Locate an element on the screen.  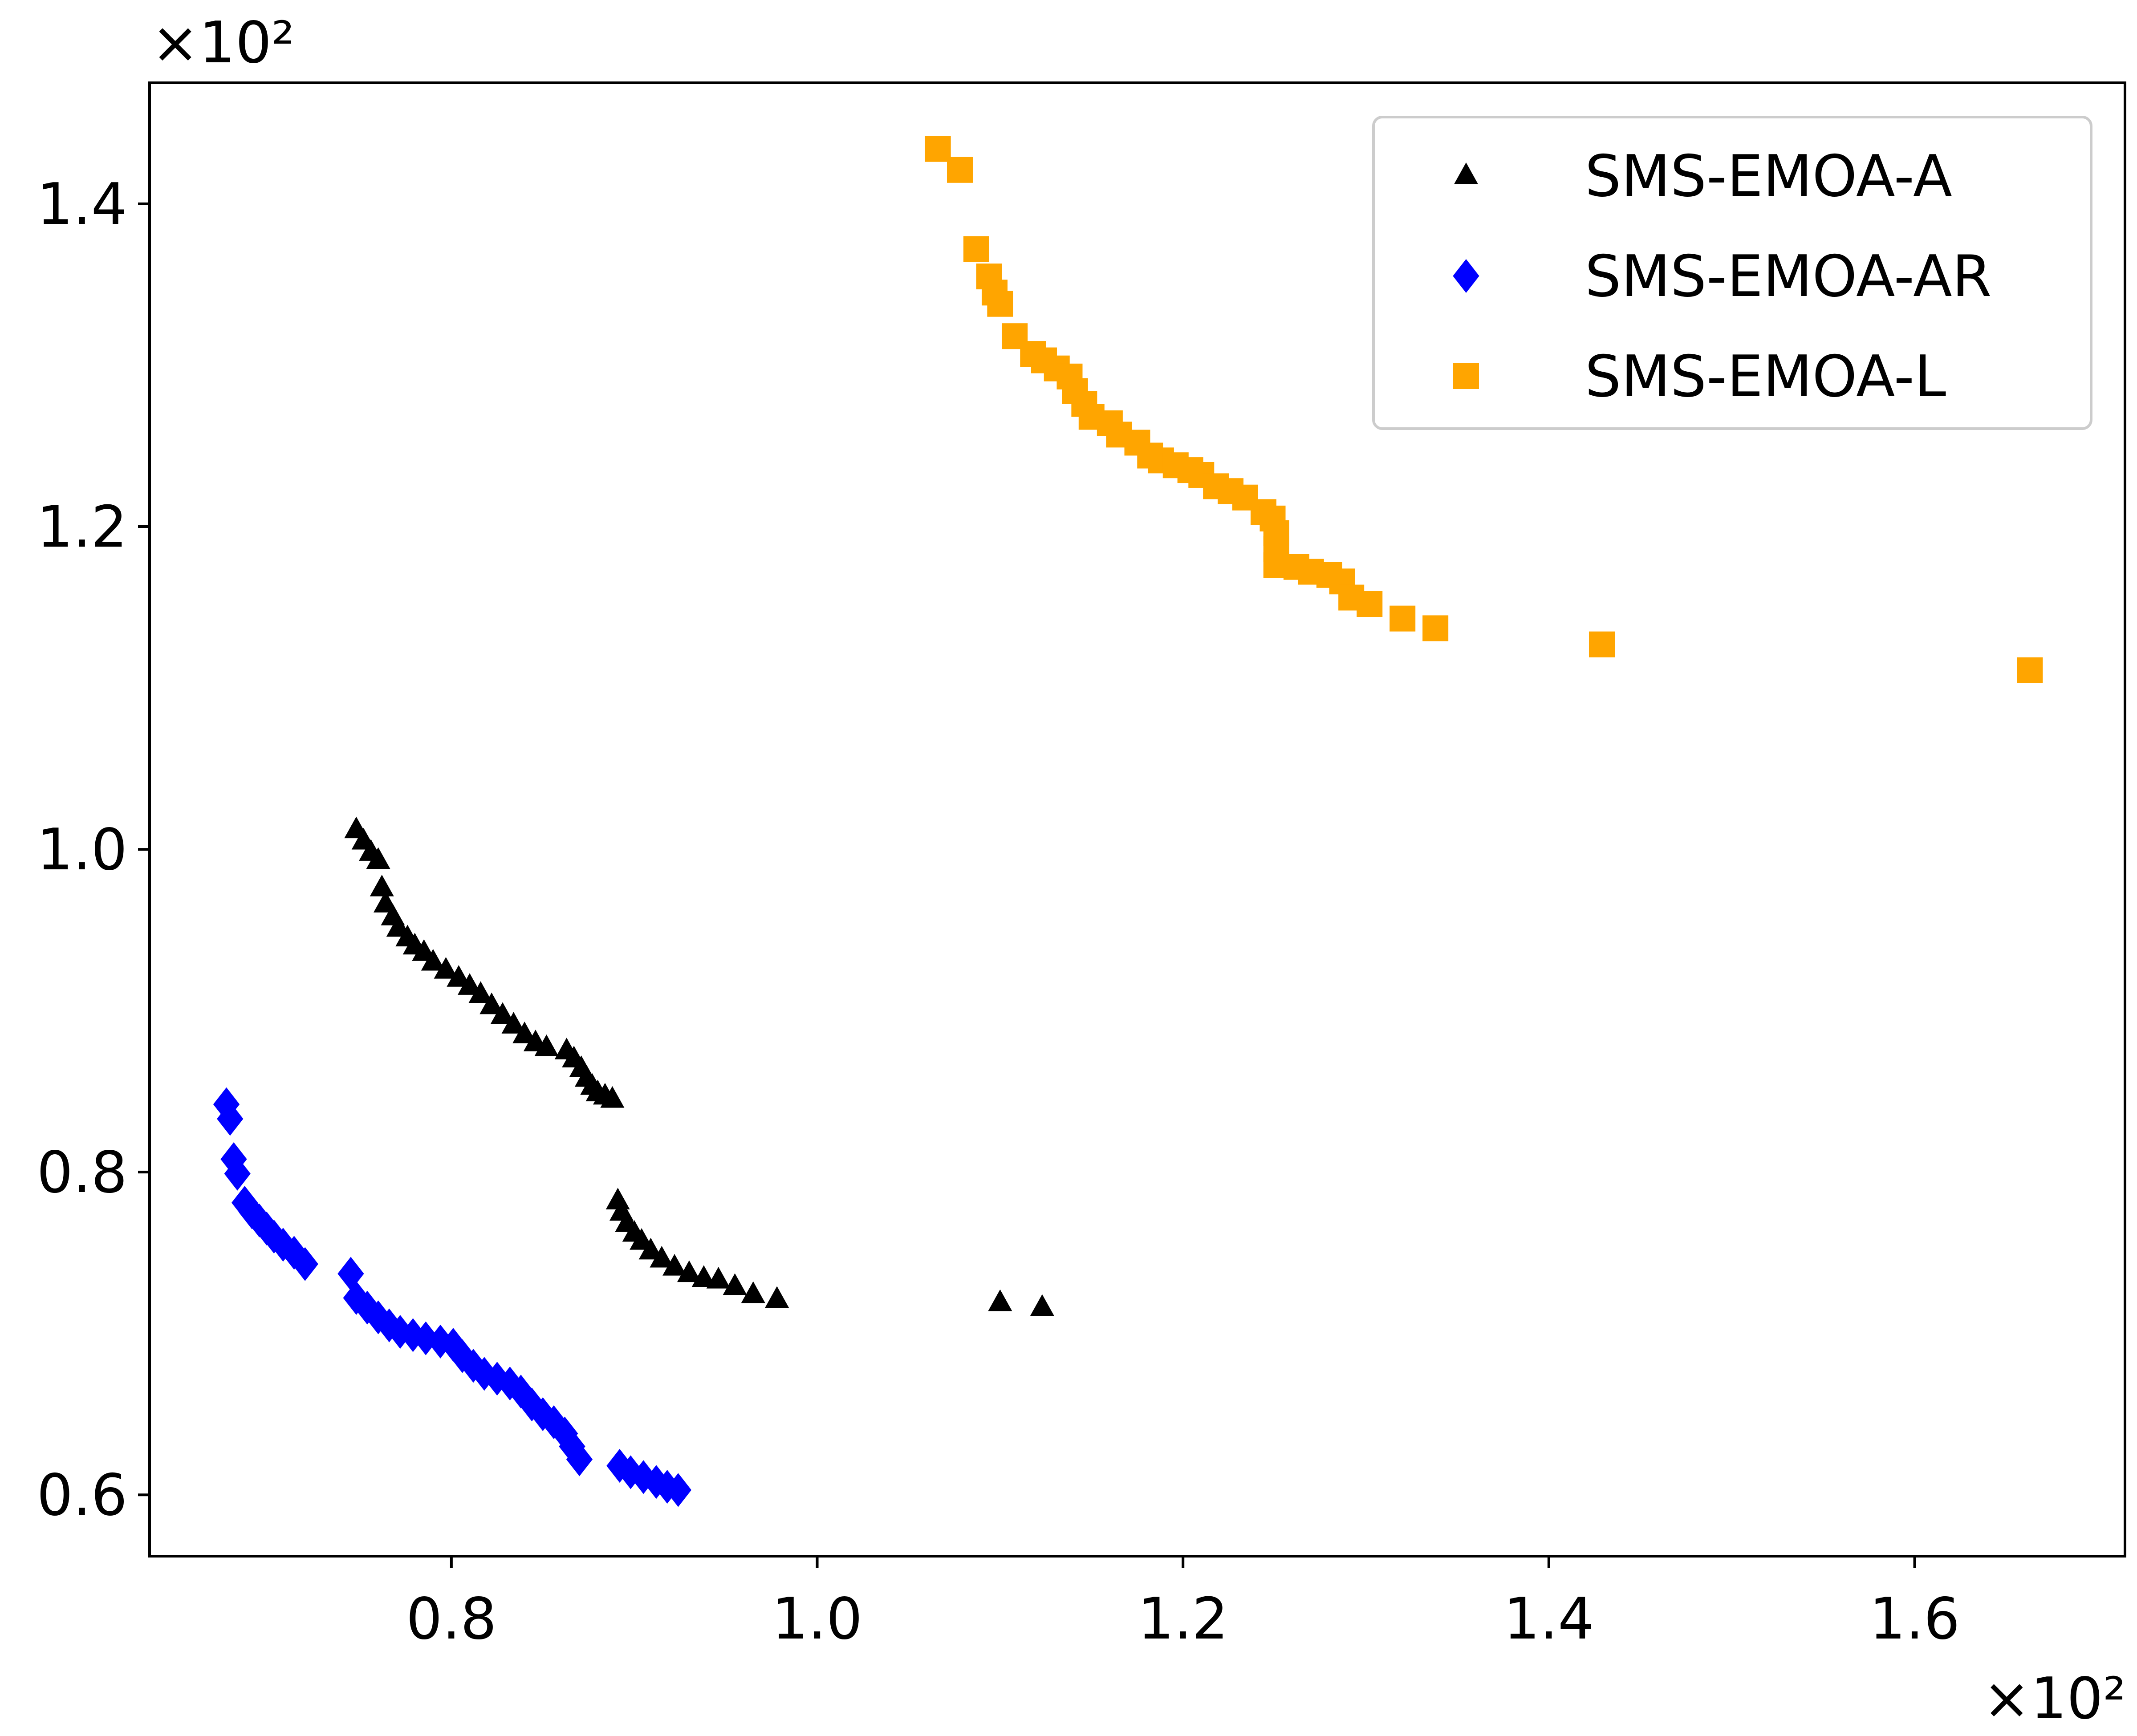
series-sms-emoa-a is located at coordinates (699, 1066).